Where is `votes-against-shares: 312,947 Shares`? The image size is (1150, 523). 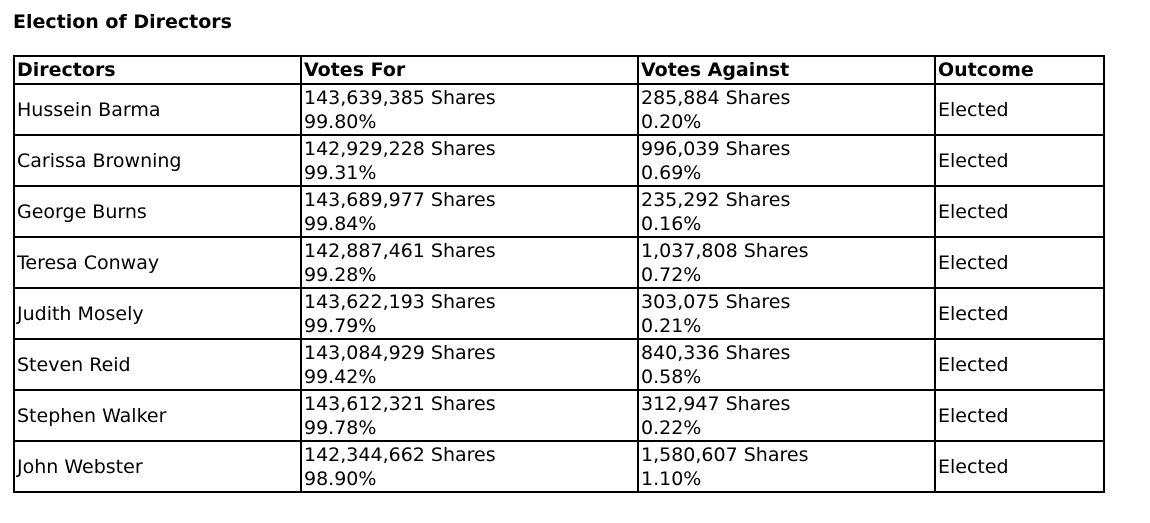
votes-against-shares: 312,947 Shares is located at coordinates (716, 403).